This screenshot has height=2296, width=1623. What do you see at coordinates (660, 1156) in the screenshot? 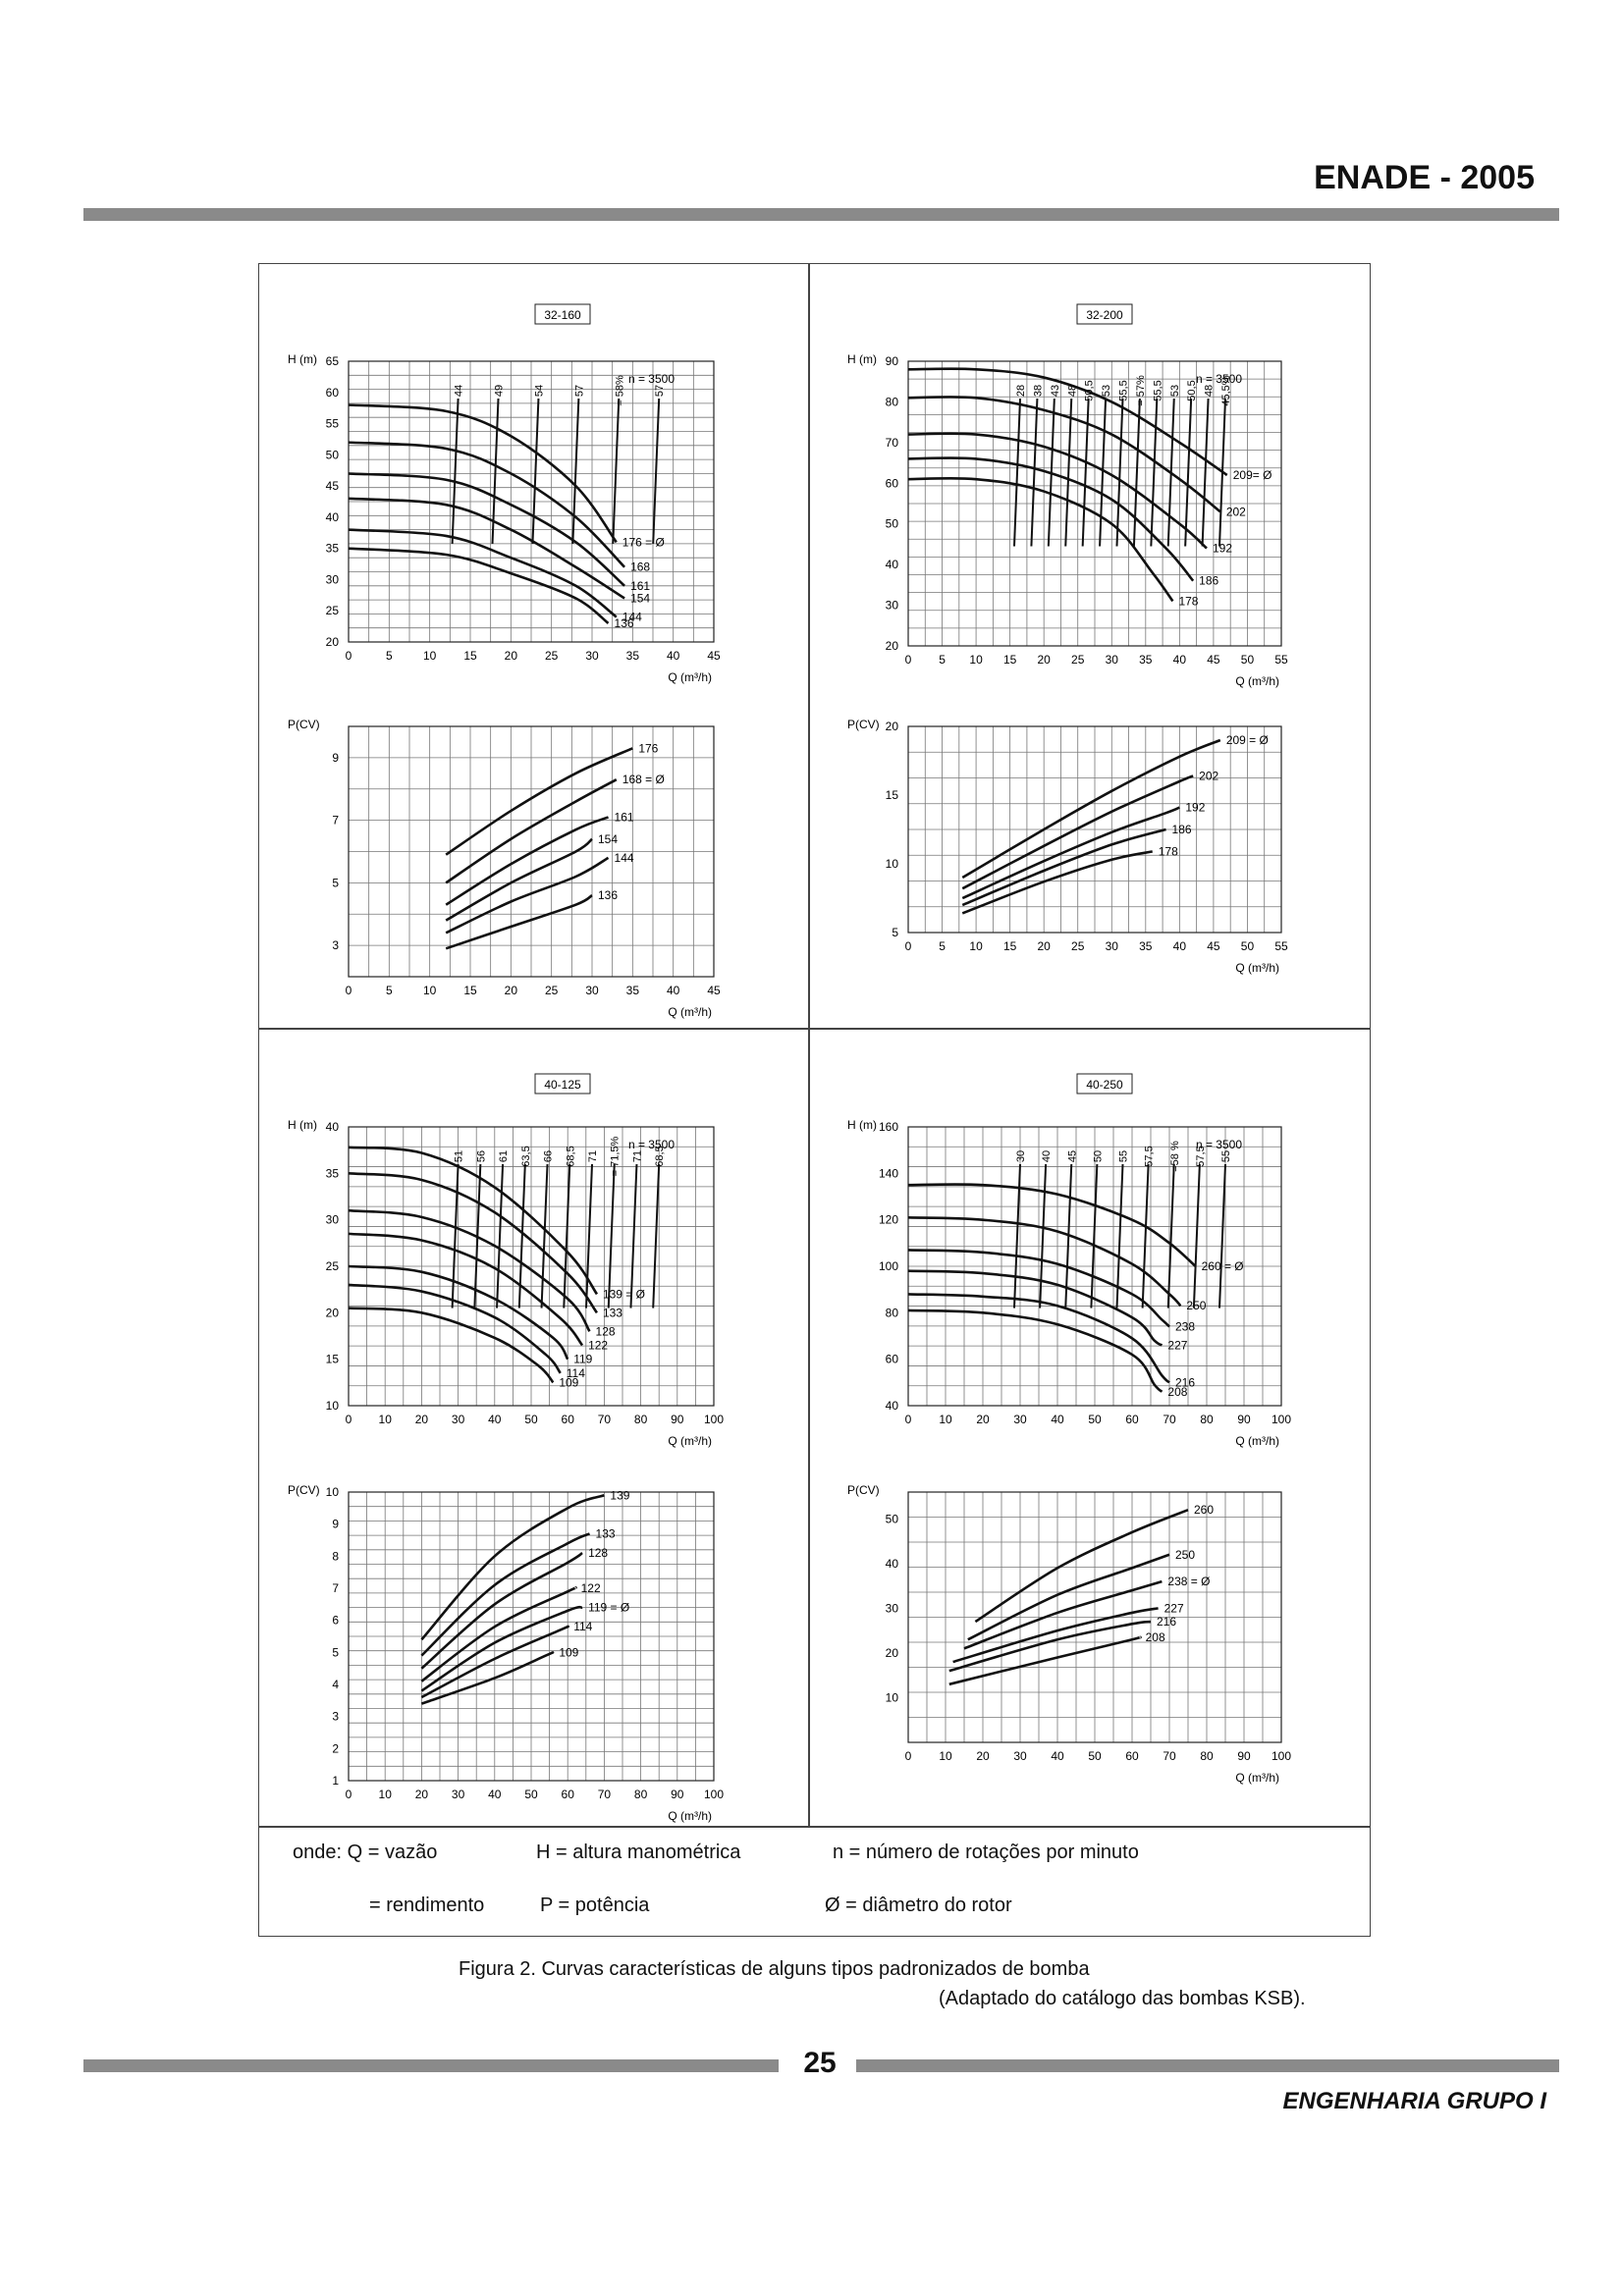
I see `efficiency-label: 68,5` at bounding box center [660, 1156].